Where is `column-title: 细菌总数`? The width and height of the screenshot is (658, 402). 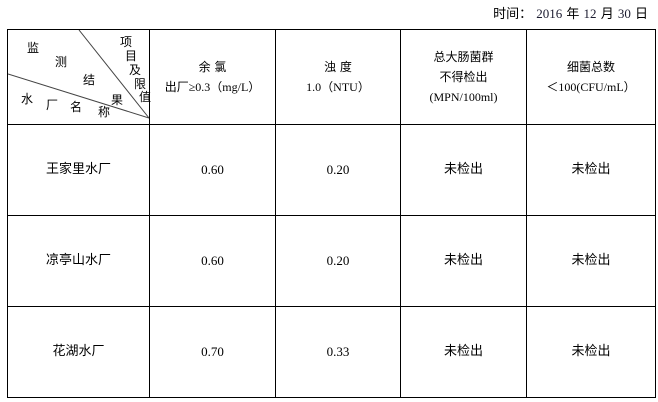
column-title: 细菌总数 is located at coordinates (590, 67).